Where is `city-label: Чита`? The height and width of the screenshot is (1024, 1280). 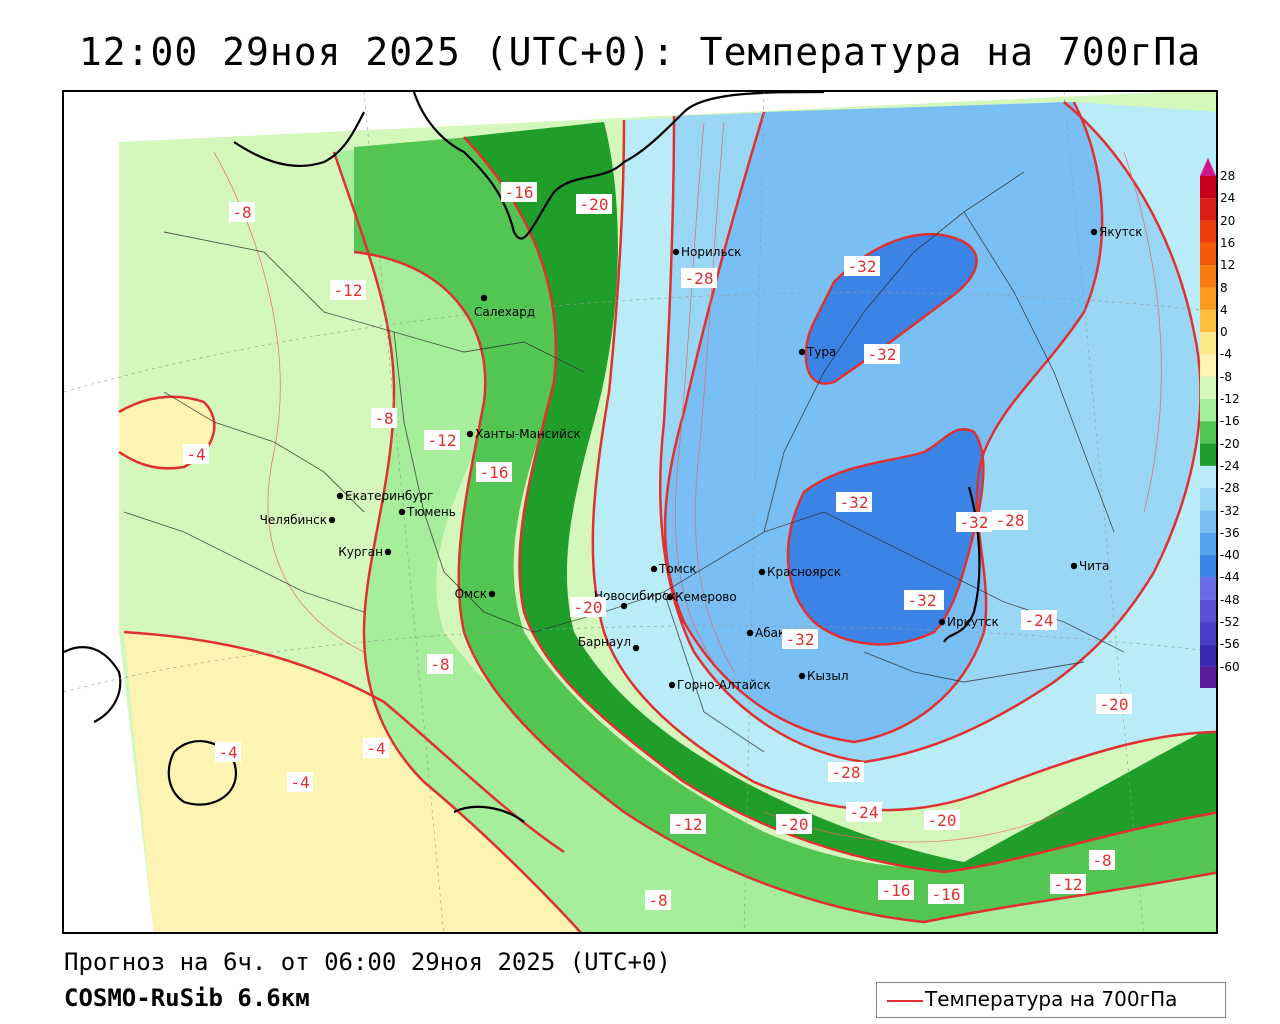 city-label: Чита is located at coordinates (1094, 566).